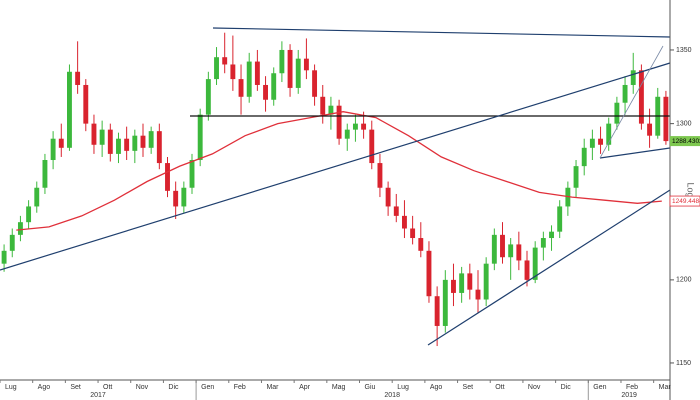 The width and height of the screenshot is (700, 400). Describe the element at coordinates (44, 387) in the screenshot. I see `x-tick-label: Ago` at that location.